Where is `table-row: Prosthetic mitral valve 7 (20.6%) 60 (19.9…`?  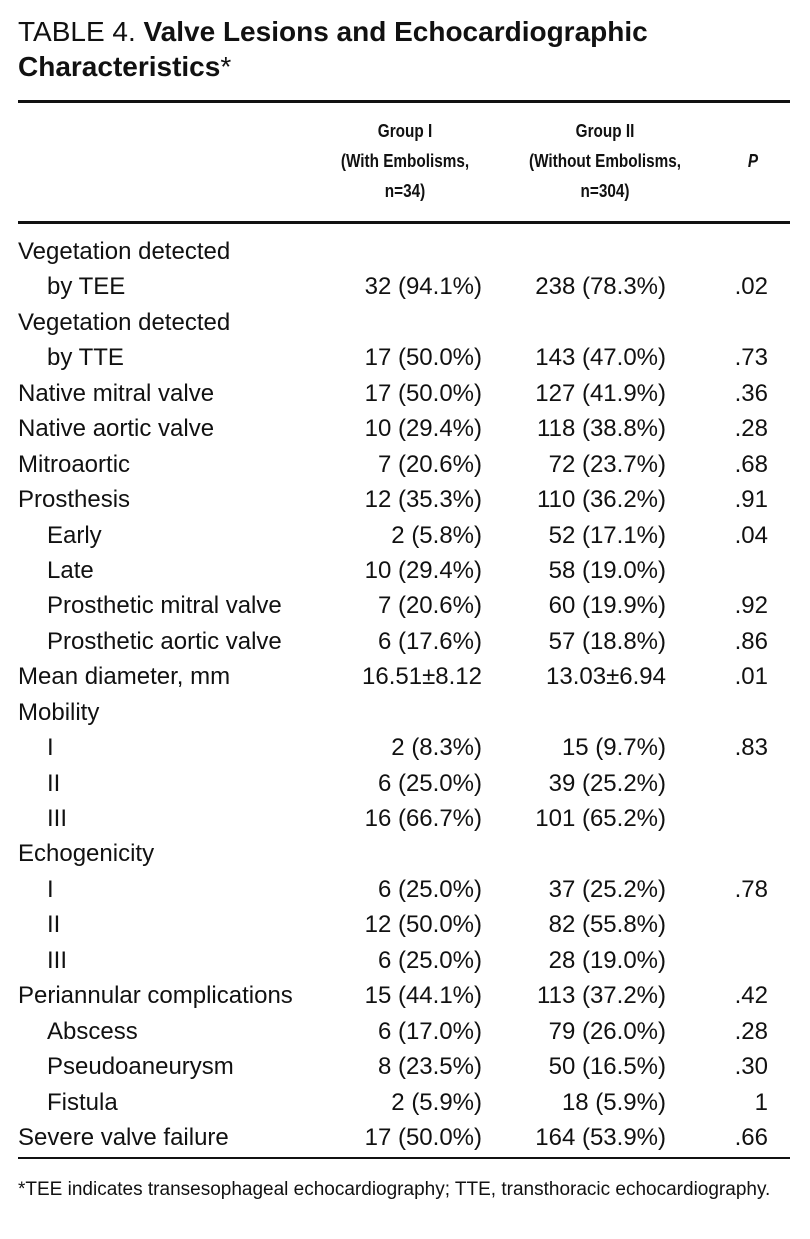
table-row: Prosthetic mitral valve 7 (20.6%) 60 (19.9… is located at coordinates (405, 605).